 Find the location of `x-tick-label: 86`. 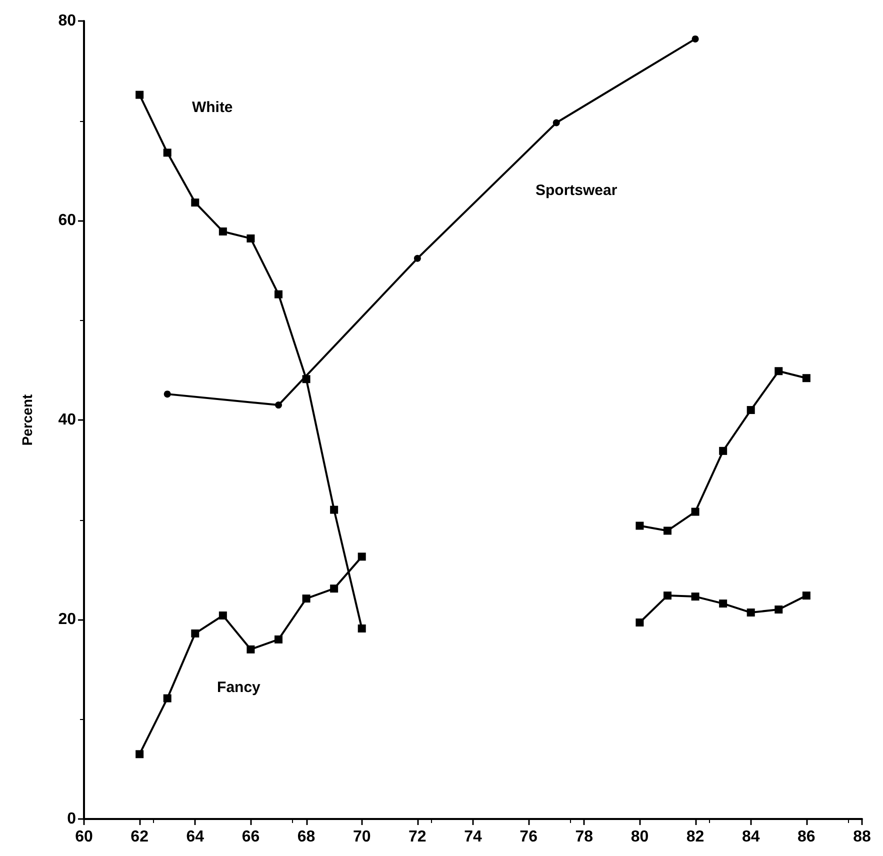

x-tick-label: 86 is located at coordinates (807, 837).